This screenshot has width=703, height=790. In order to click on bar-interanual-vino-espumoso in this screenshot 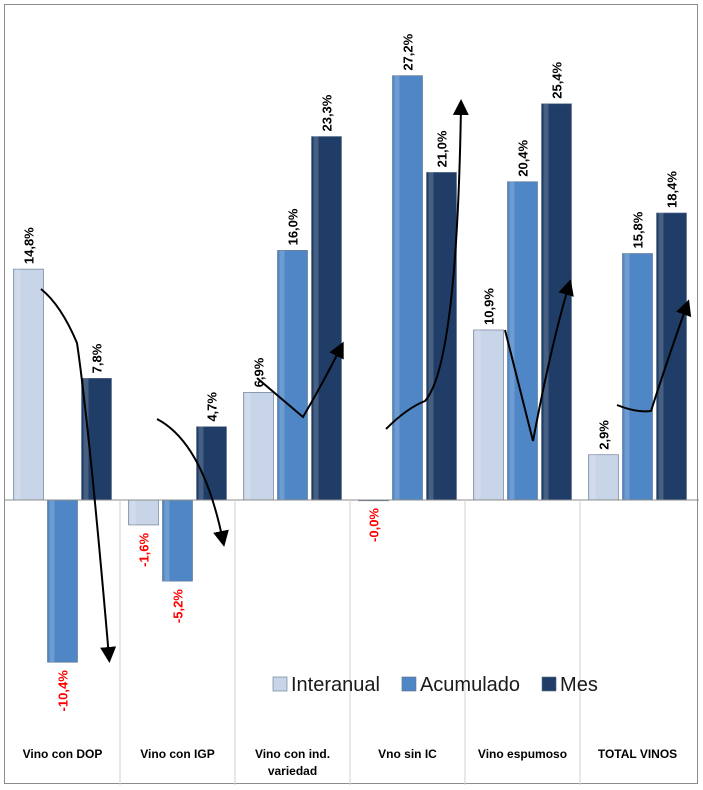, I will do `click(488, 415)`.